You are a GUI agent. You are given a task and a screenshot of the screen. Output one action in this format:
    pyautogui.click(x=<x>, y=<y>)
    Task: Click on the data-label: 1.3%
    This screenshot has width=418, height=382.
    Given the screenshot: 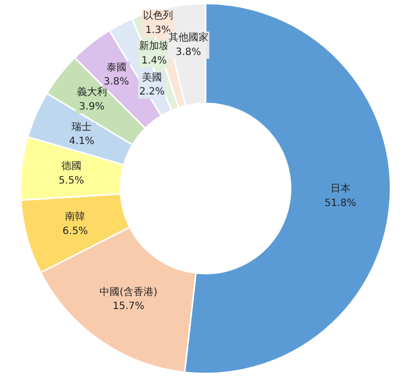 What is the action you would take?
    pyautogui.click(x=158, y=30)
    